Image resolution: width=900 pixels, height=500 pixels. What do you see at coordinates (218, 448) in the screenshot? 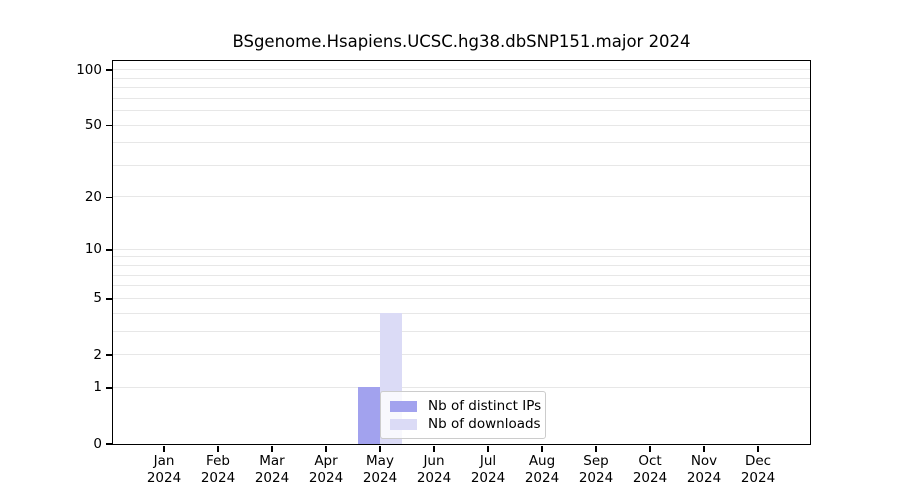
I see `x-tick-feb` at bounding box center [218, 448].